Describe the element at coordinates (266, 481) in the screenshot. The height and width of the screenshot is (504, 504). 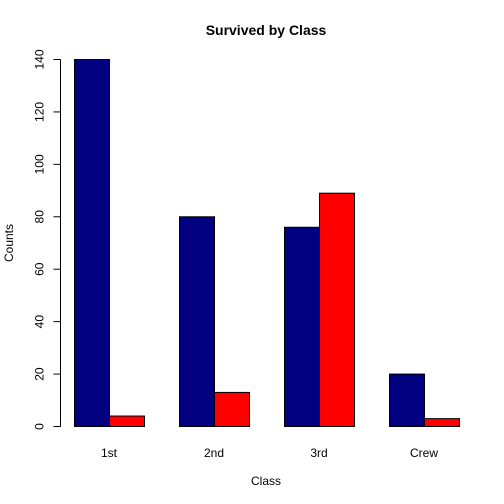
I see `x-axis-label: Class` at that location.